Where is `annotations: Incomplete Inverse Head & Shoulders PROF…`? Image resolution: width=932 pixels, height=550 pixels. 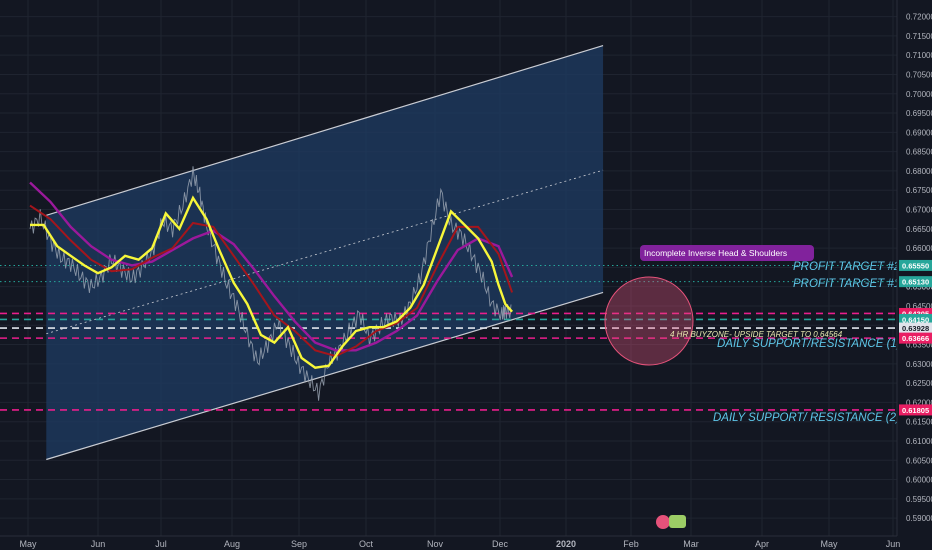 annotations: Incomplete Inverse Head & Shoulders PROF… is located at coordinates (752, 334).